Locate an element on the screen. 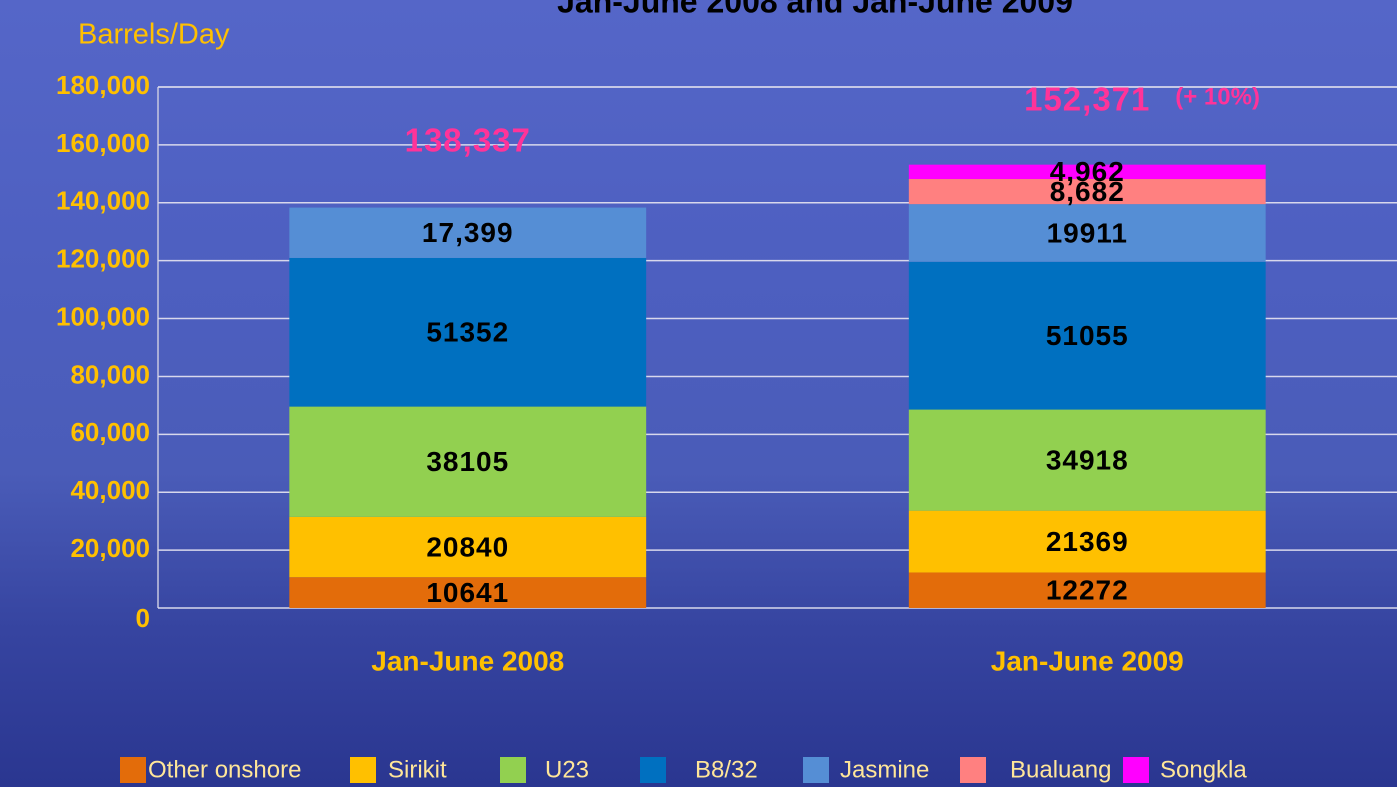 The height and width of the screenshot is (787, 1397). y-tick-label: 140,000 is located at coordinates (103, 201).